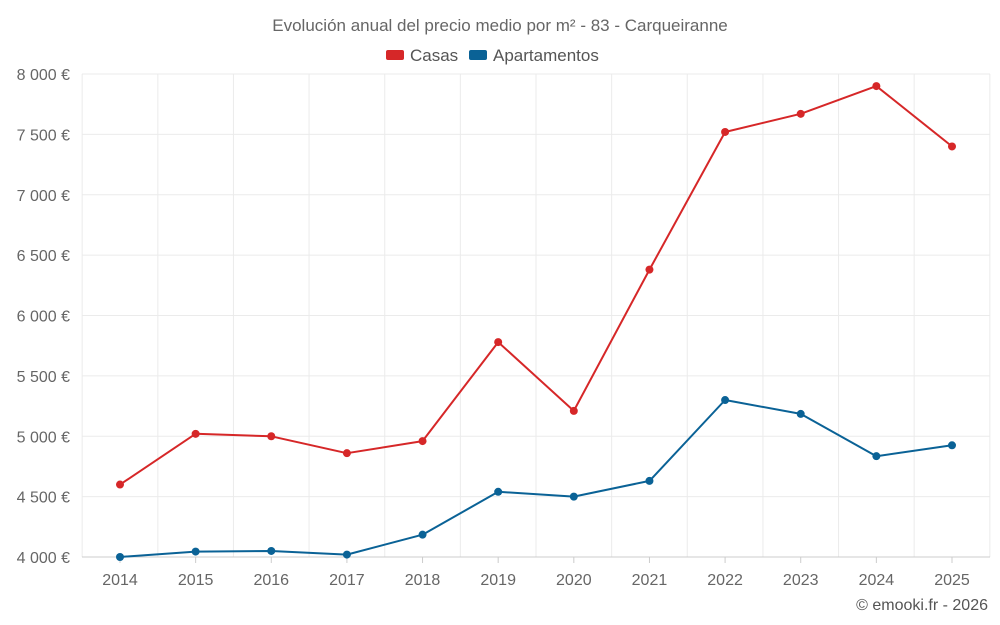 The height and width of the screenshot is (625, 1000). I want to click on y-tick-label: 5 500 €, so click(43, 377).